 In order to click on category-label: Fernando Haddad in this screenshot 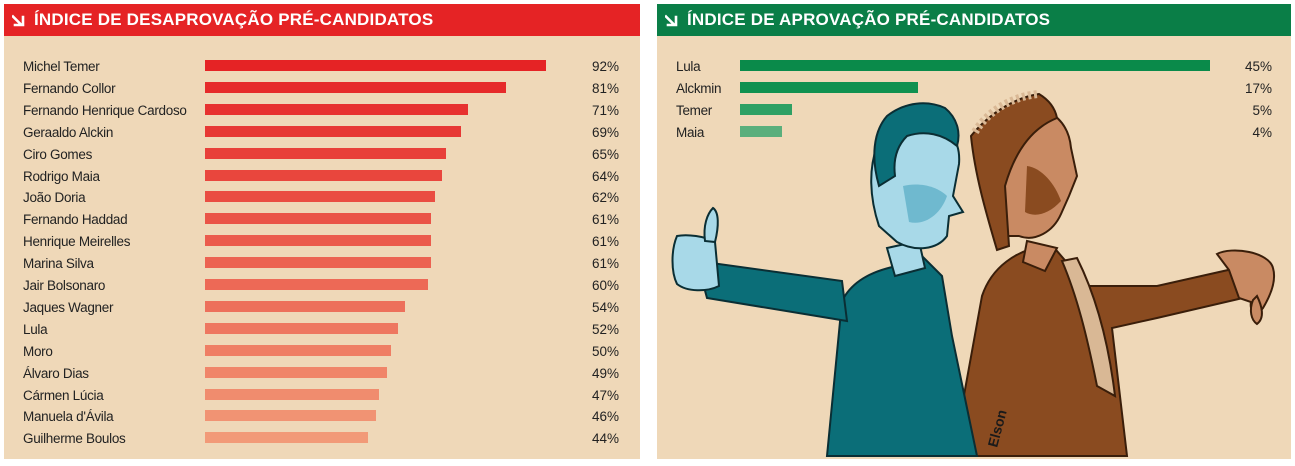, I will do `click(75, 220)`.